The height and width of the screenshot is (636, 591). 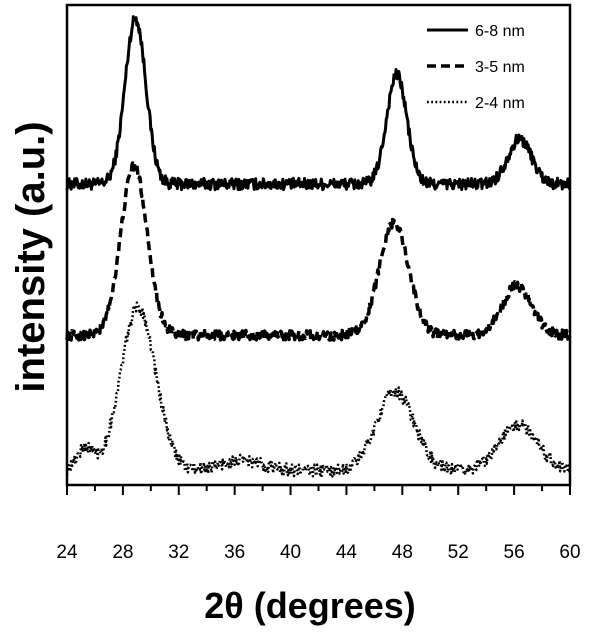 I want to click on legend: 6-8 nm 3-5 nm 2-4 nm, so click(x=476, y=67).